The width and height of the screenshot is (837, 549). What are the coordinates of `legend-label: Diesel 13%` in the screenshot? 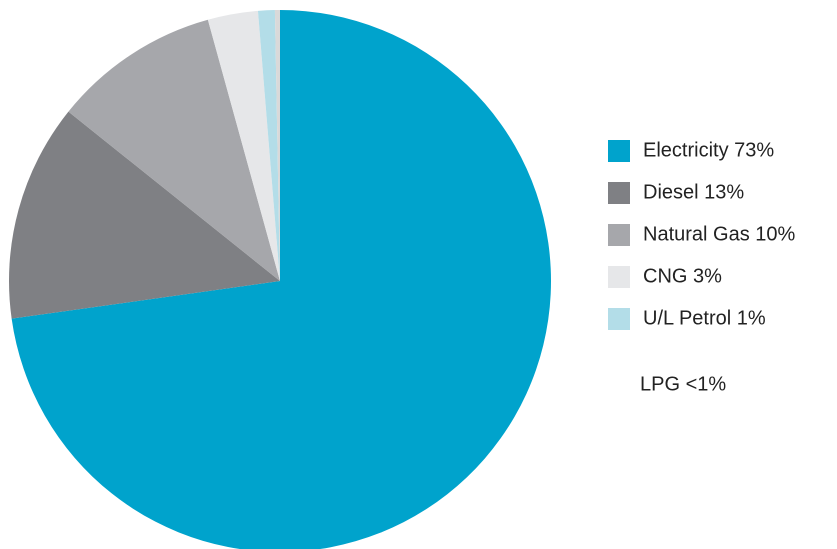 It's located at (693, 192).